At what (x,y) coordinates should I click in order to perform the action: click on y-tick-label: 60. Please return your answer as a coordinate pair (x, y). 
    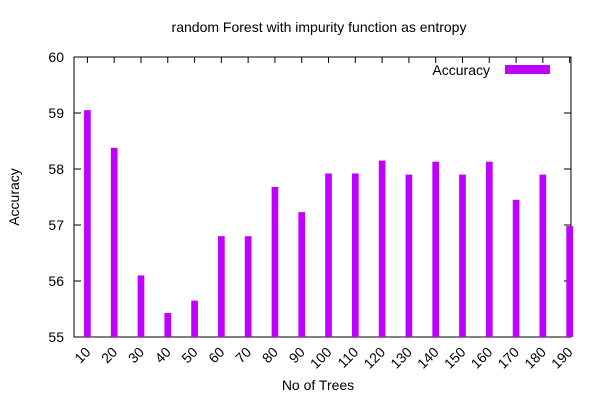
    Looking at the image, I should click on (56, 57).